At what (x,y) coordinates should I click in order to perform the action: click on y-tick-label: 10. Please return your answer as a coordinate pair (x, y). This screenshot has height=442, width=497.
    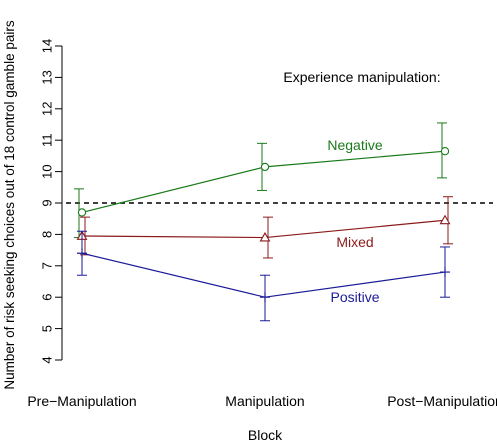
    Looking at the image, I should click on (46, 171).